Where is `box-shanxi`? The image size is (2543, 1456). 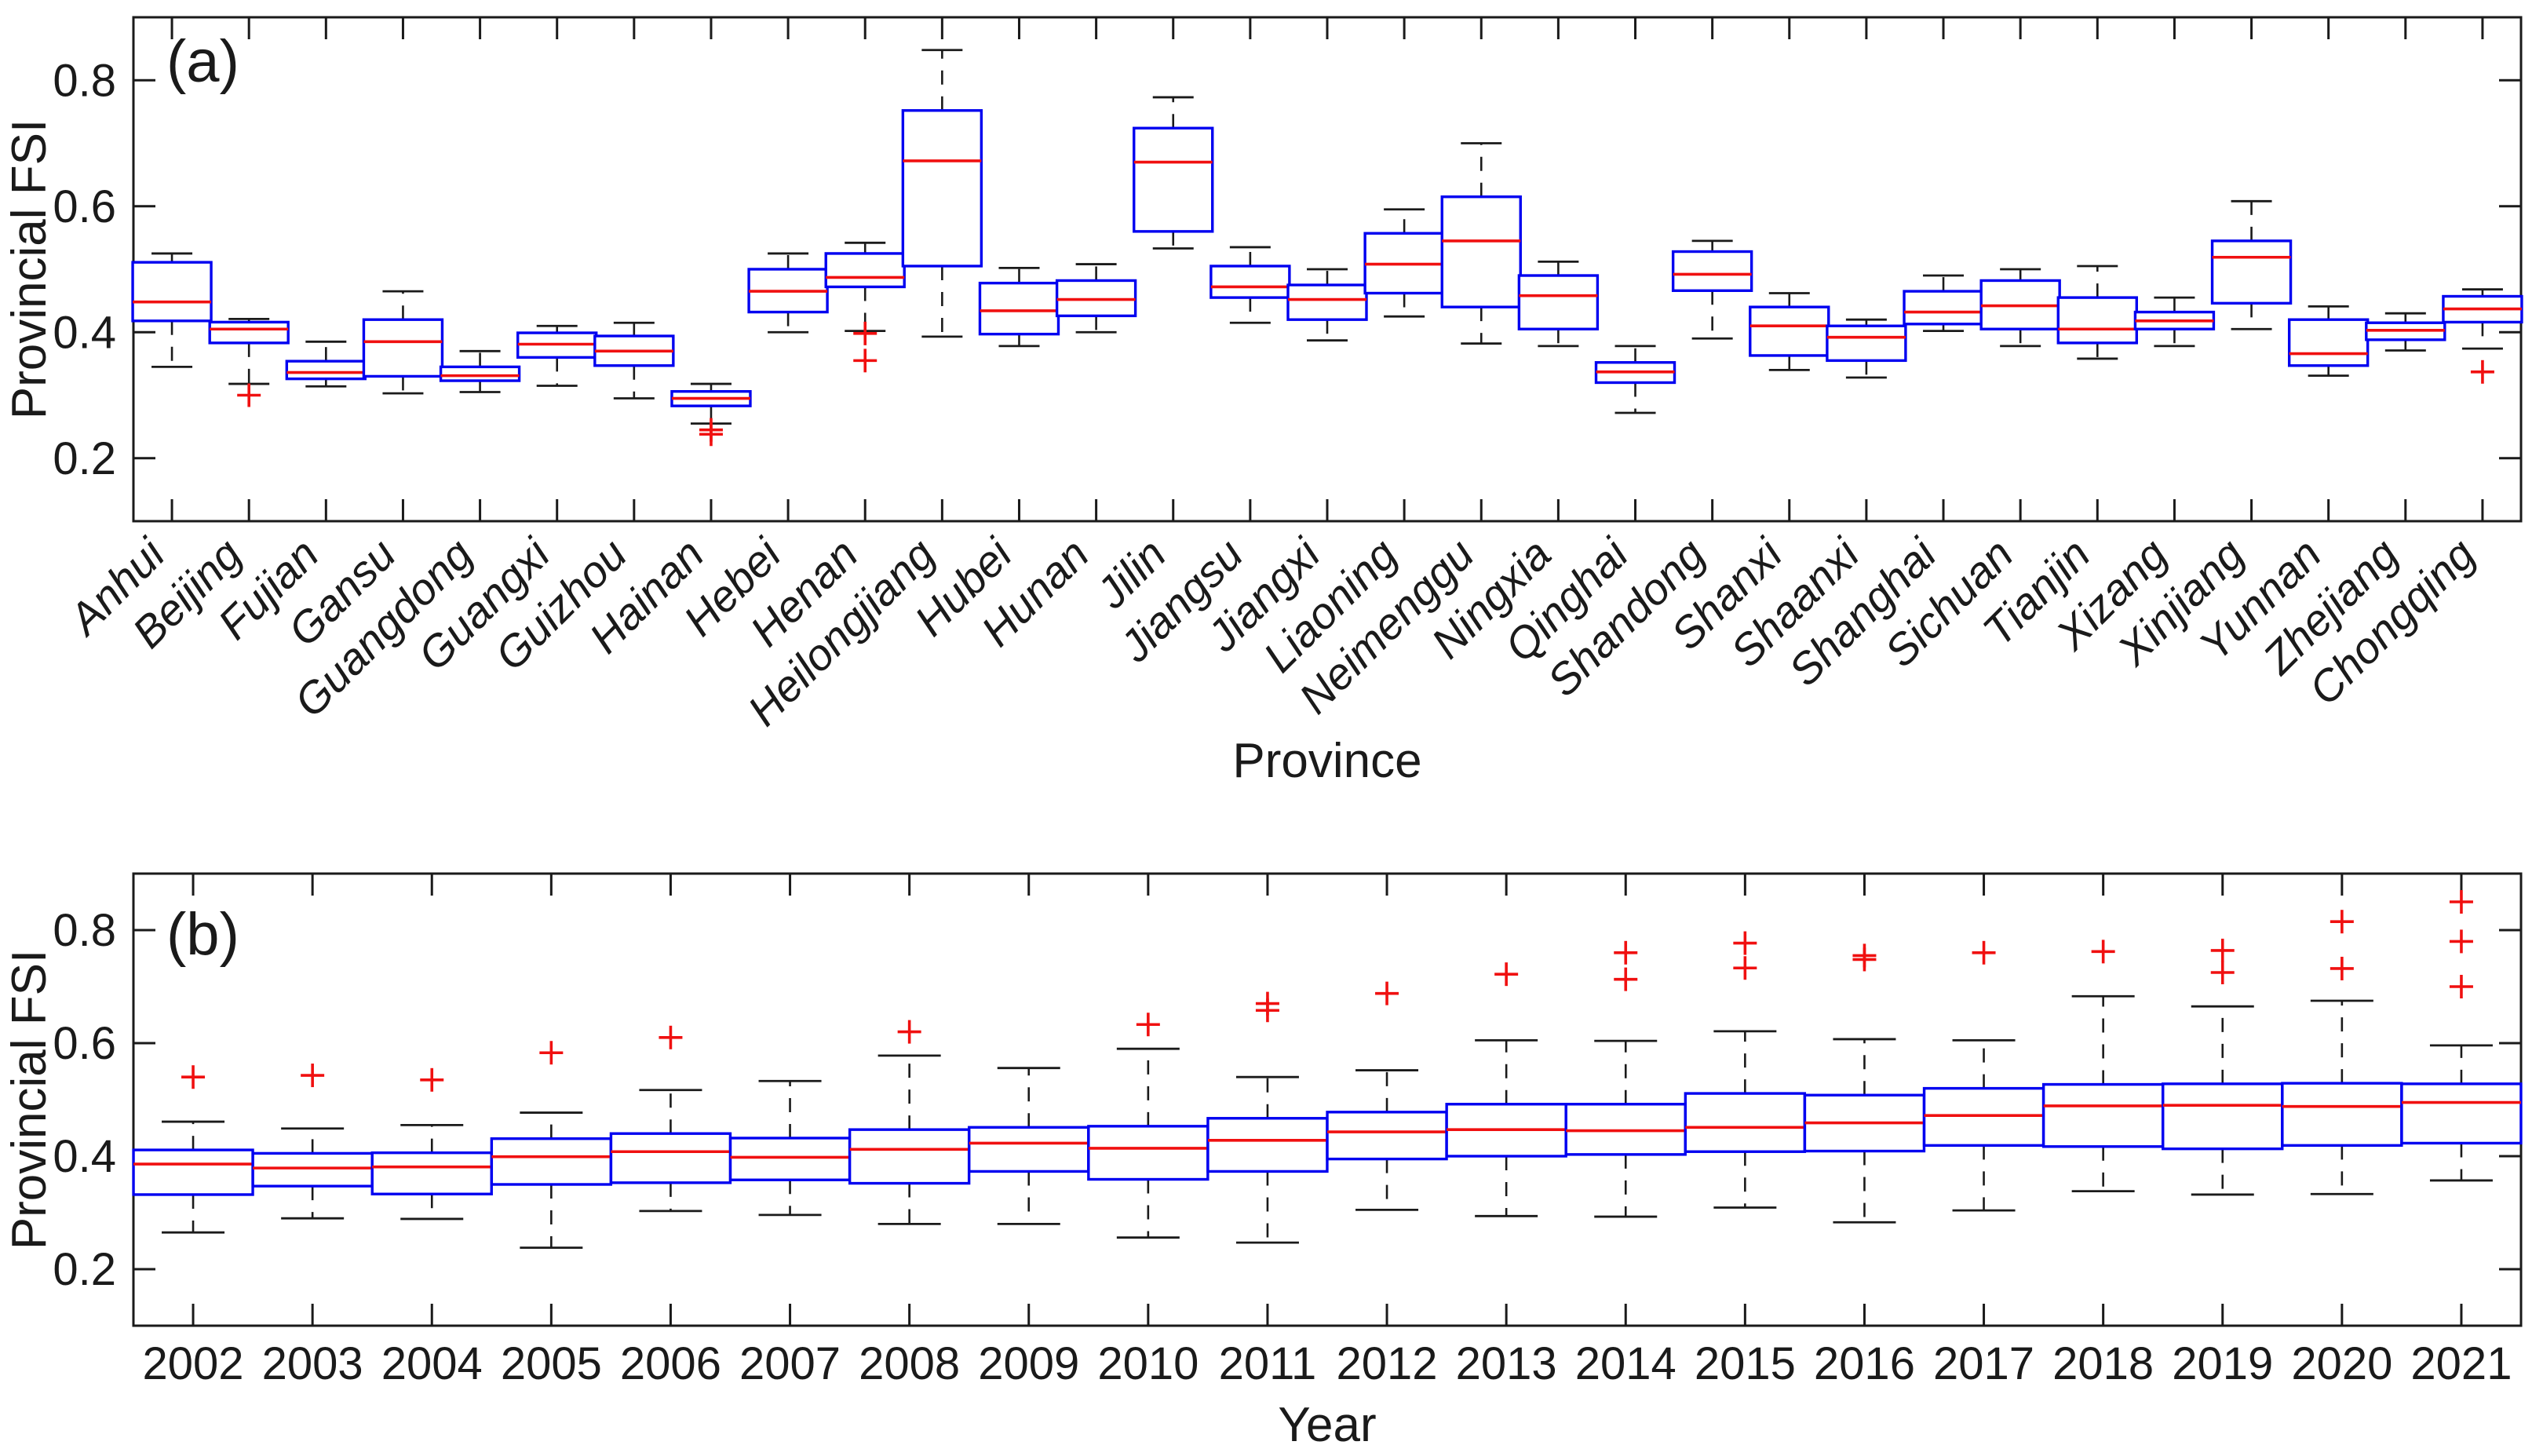 box-shanxi is located at coordinates (1789, 331).